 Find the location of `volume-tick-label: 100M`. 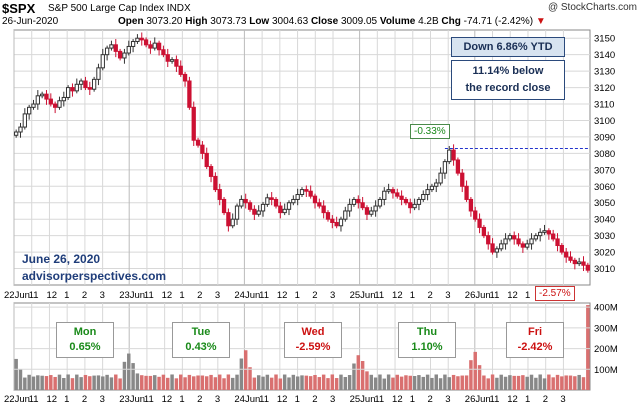

volume-tick-label: 100M is located at coordinates (606, 370).